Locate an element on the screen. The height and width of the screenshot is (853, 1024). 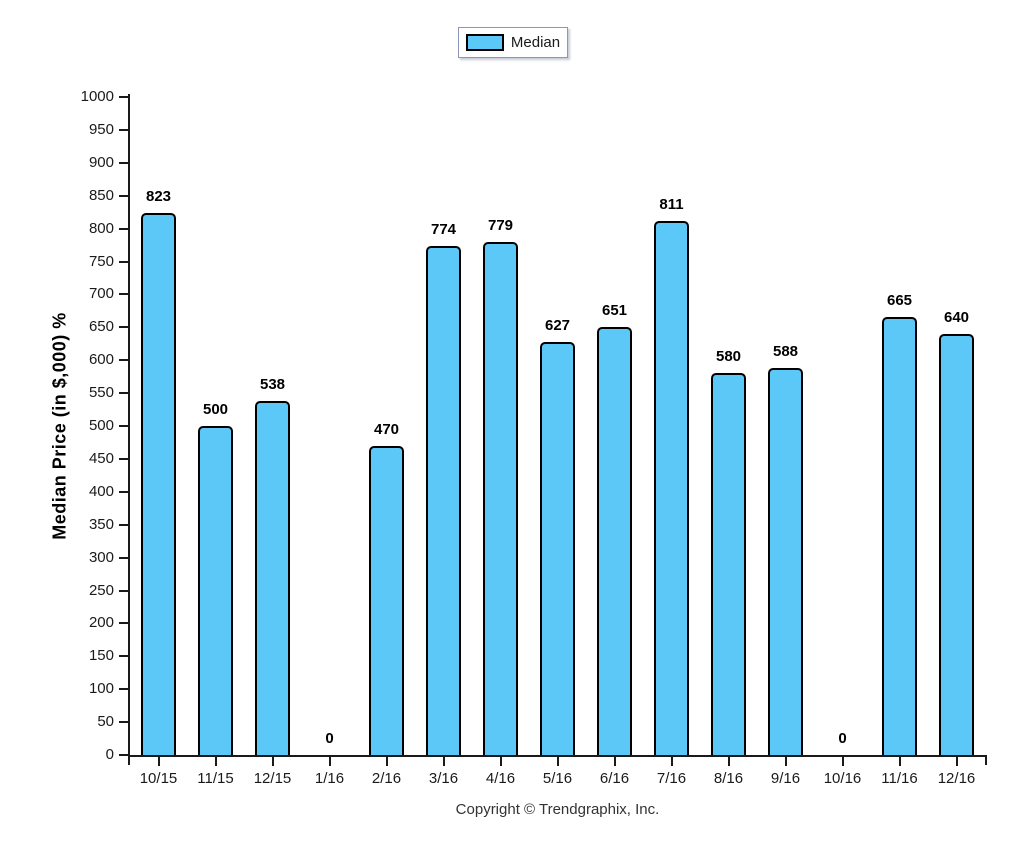
x-tick-label: 5/16 is located at coordinates (557, 778).